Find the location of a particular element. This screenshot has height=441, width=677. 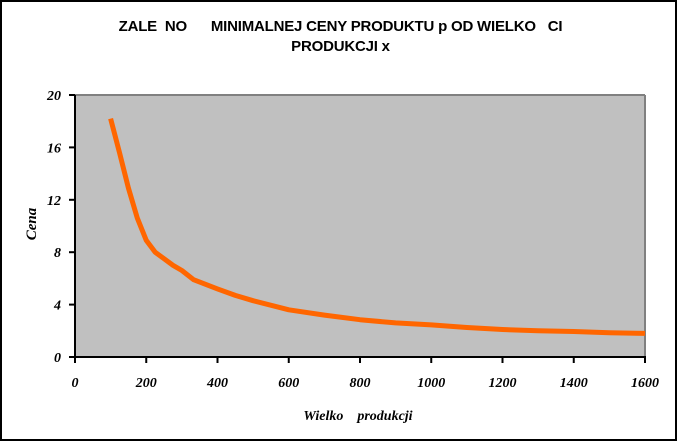

x-tick-label: 1400 is located at coordinates (574, 383).